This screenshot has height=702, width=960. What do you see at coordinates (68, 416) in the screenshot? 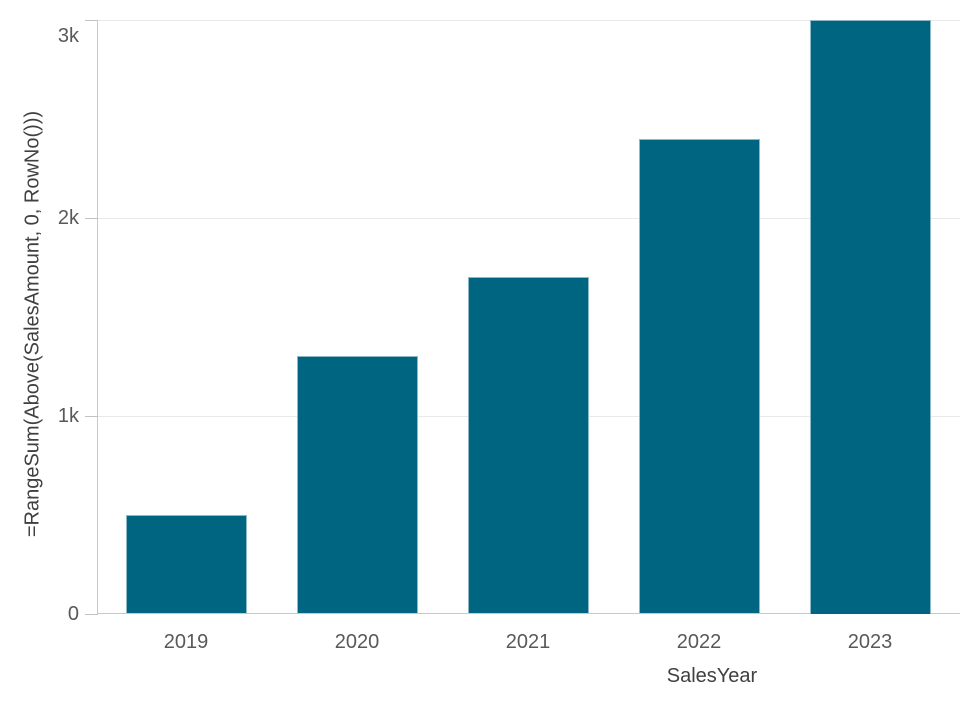
I see `y-tick-label: 1k` at bounding box center [68, 416].